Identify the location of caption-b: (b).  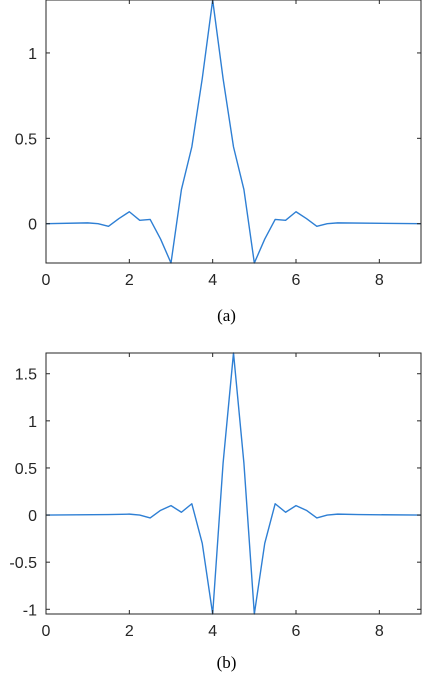
(227, 662).